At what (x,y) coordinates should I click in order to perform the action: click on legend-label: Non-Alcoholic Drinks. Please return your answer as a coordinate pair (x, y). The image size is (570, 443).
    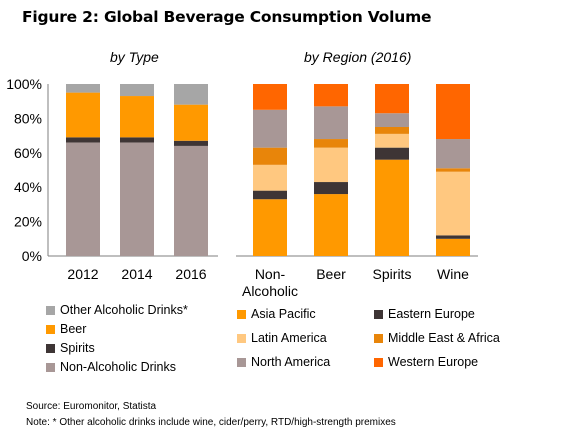
    Looking at the image, I should click on (118, 367).